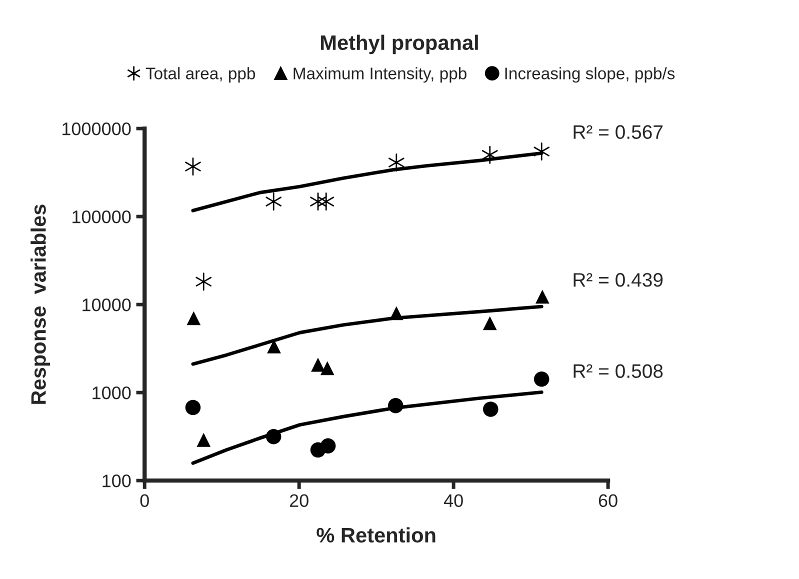  I want to click on x-tick-label: 40, so click(453, 501).